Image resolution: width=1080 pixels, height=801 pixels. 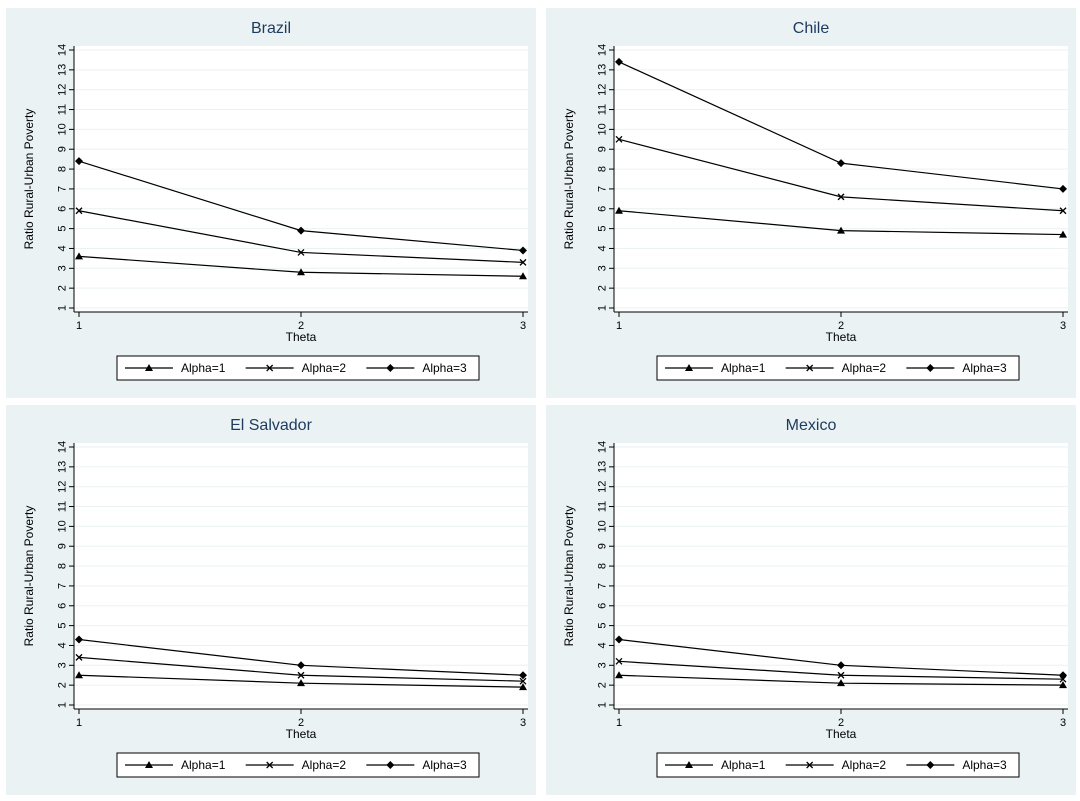 I want to click on legend-label: Alpha=3, so click(x=984, y=765).